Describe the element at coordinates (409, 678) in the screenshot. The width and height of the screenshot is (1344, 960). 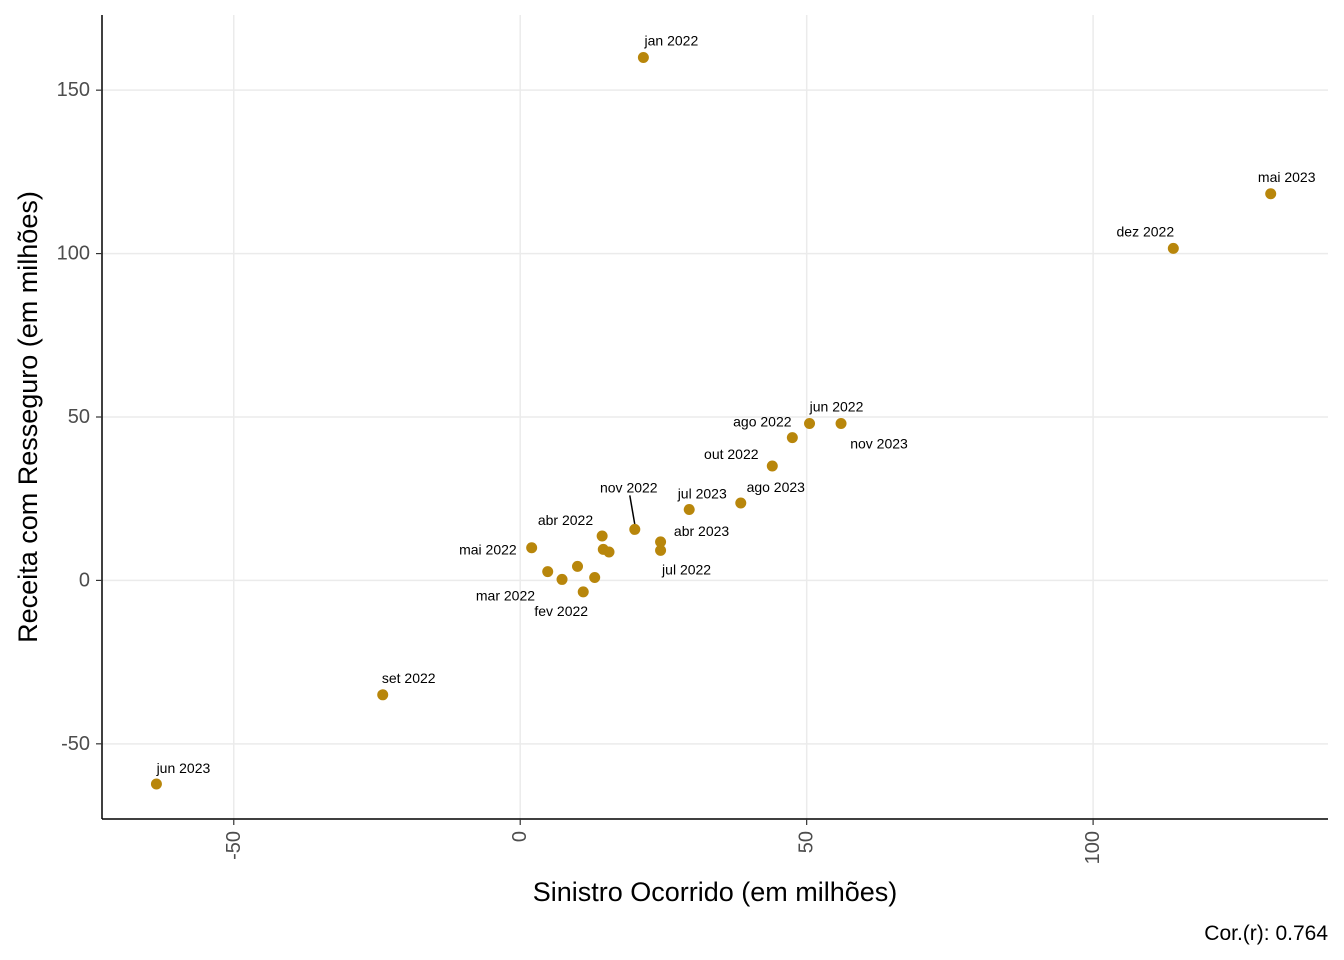
I see `point-label: set 2022` at that location.